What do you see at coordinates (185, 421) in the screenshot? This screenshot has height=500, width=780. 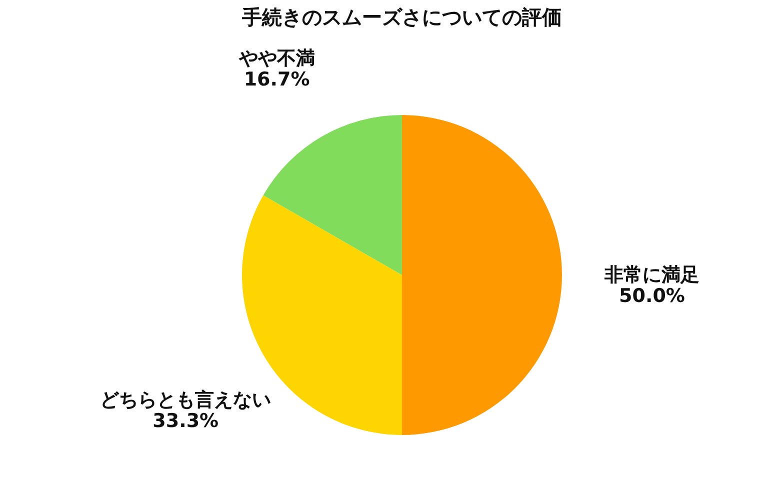 I see `data-label: 33.3%` at bounding box center [185, 421].